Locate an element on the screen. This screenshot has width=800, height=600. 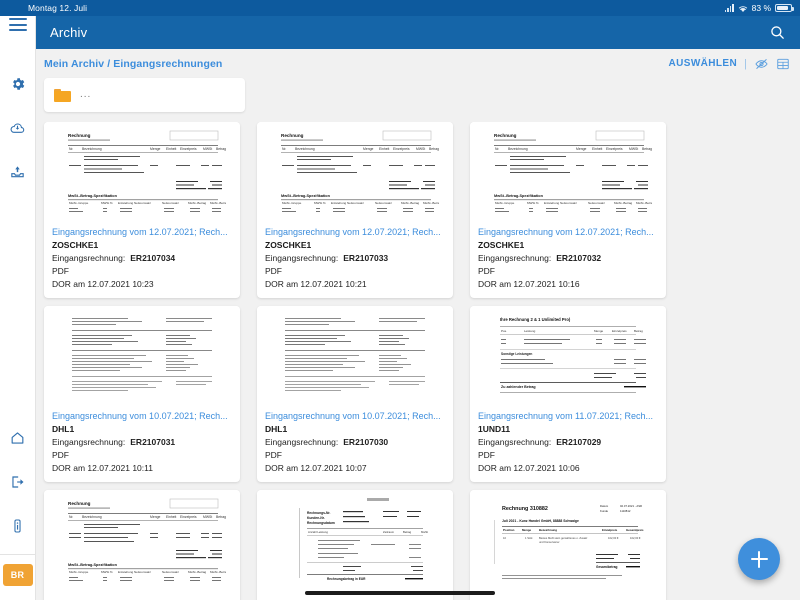
svg-text: Zu zahlender Betrag is located at coordinates (518, 387).